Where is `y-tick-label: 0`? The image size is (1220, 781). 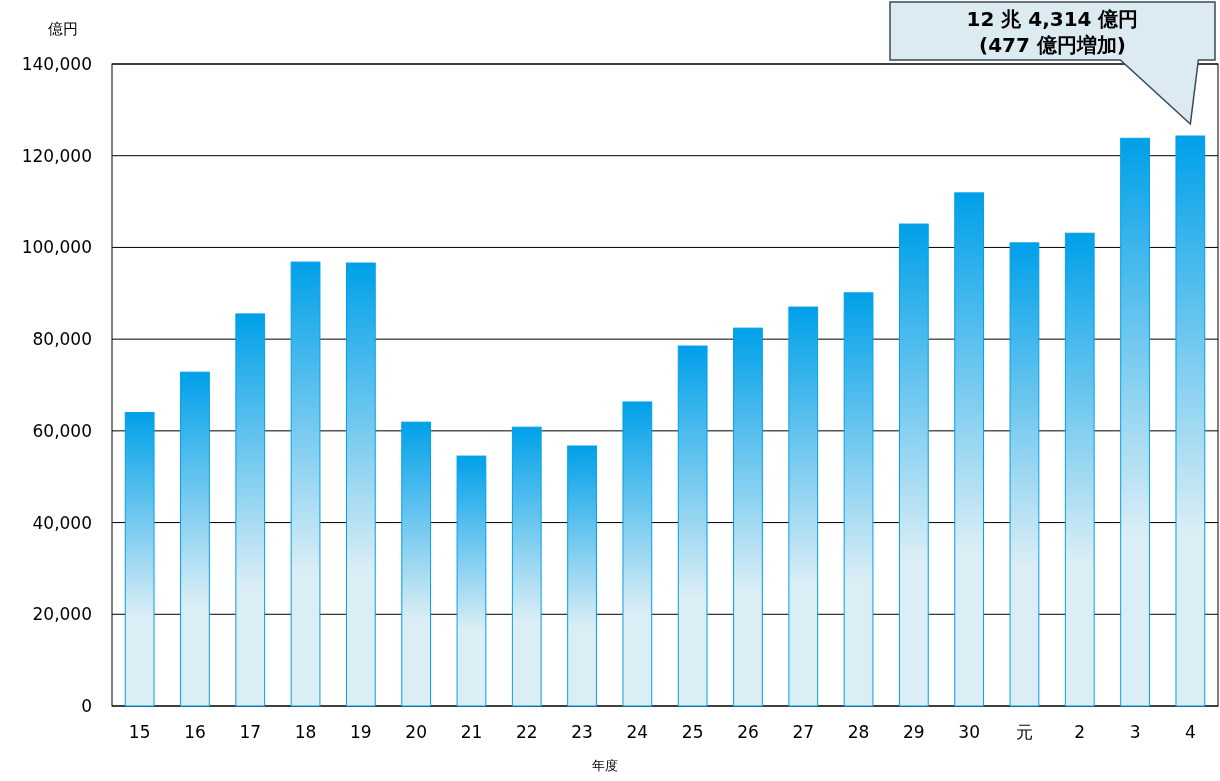 y-tick-label: 0 is located at coordinates (86, 706).